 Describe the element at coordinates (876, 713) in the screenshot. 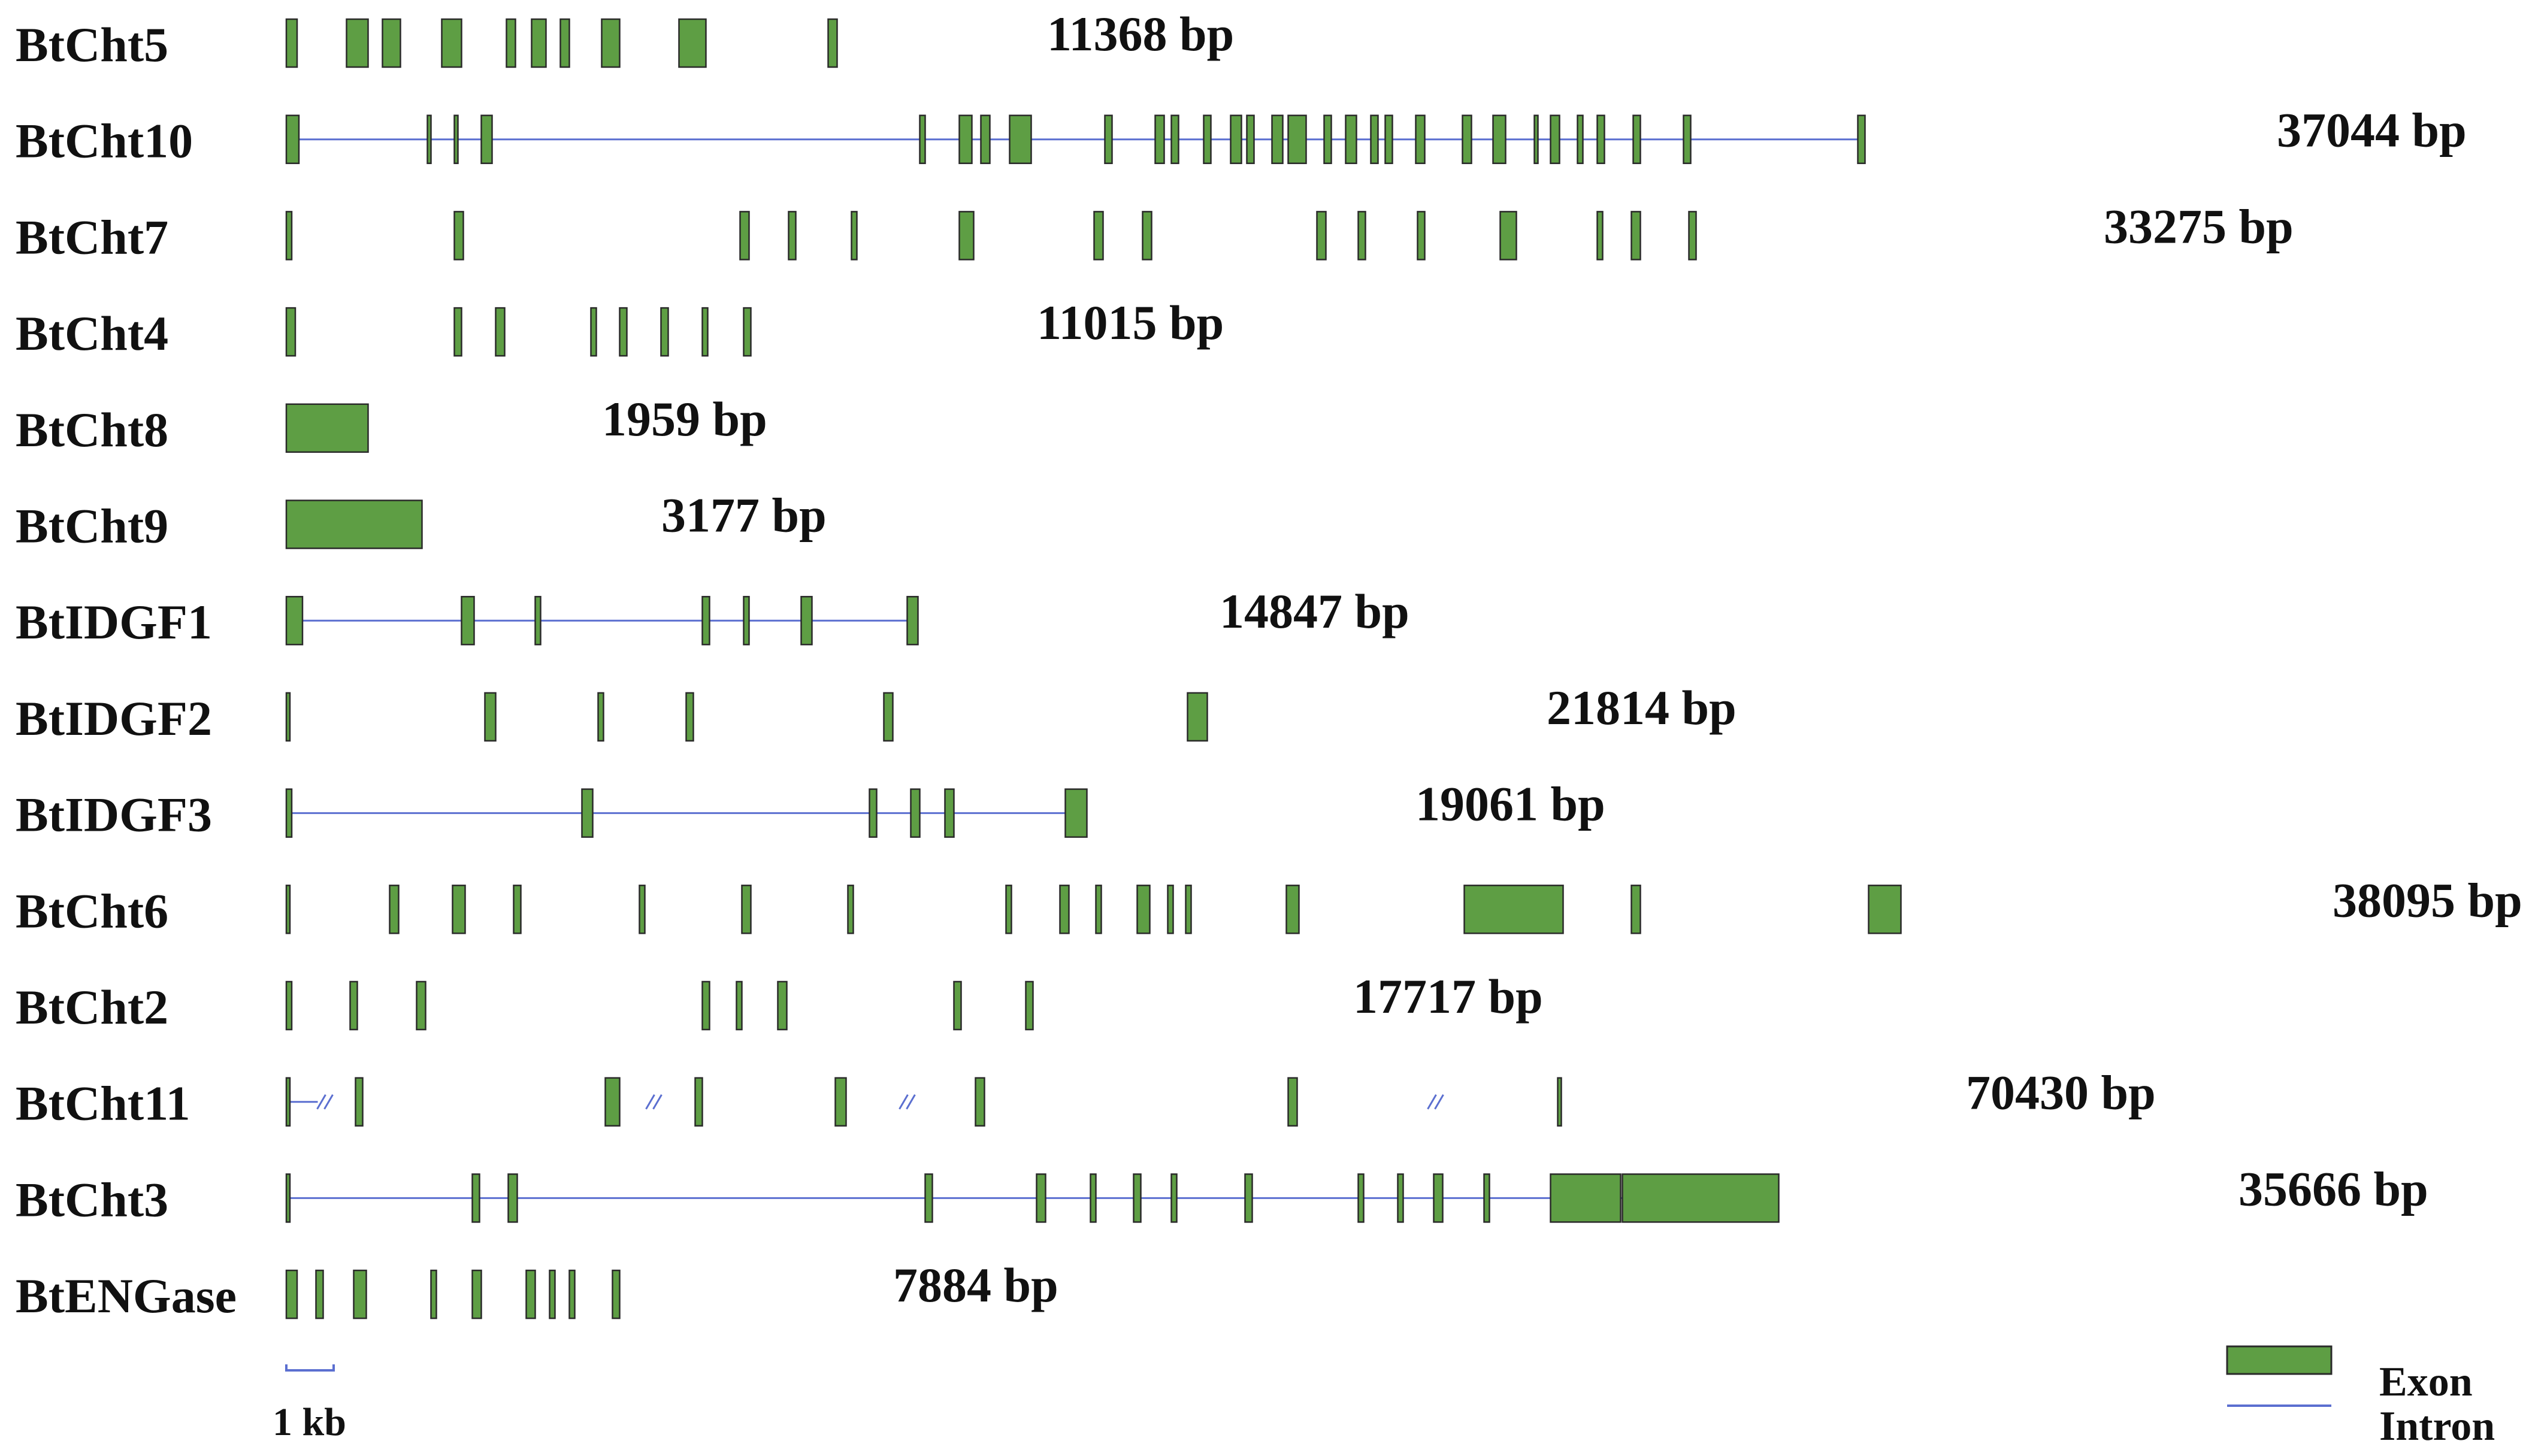

I see `gene-row: BtIDGF2 21814 bp` at that location.